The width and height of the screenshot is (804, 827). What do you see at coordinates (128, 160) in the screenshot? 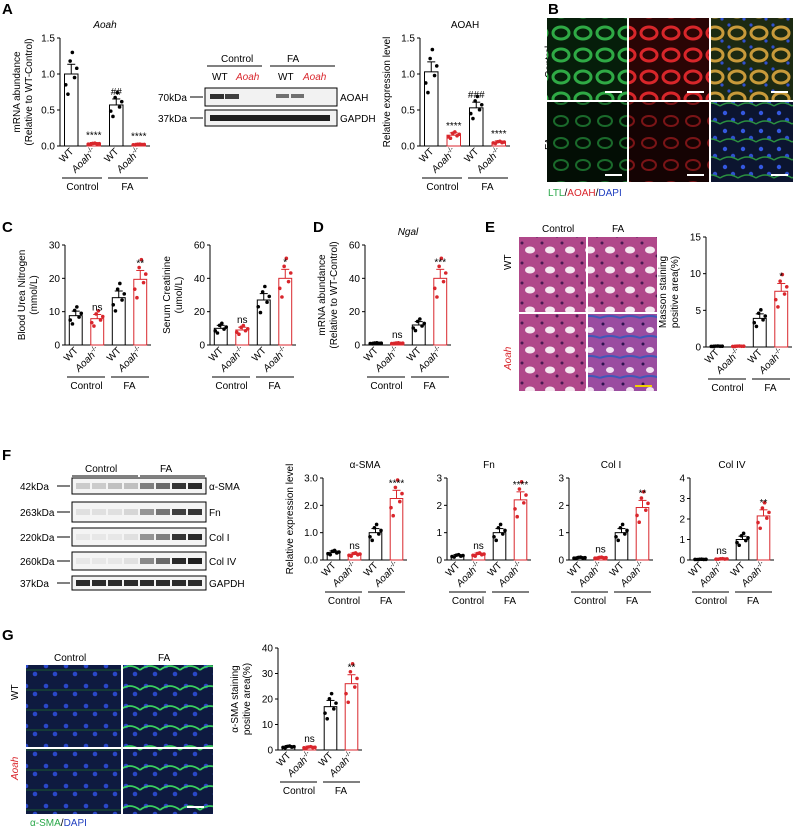
I see `chart-aoah_mrna-xlabel-3: Aoah-/-` at bounding box center [128, 160].